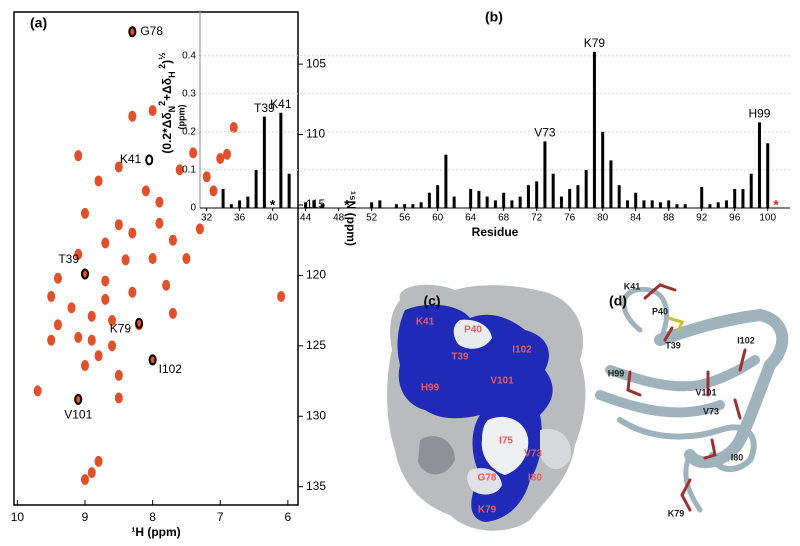 Image resolution: width=800 pixels, height=546 pixels. What do you see at coordinates (339, 218) in the screenshot?
I see `x-tick-label: 48` at bounding box center [339, 218].